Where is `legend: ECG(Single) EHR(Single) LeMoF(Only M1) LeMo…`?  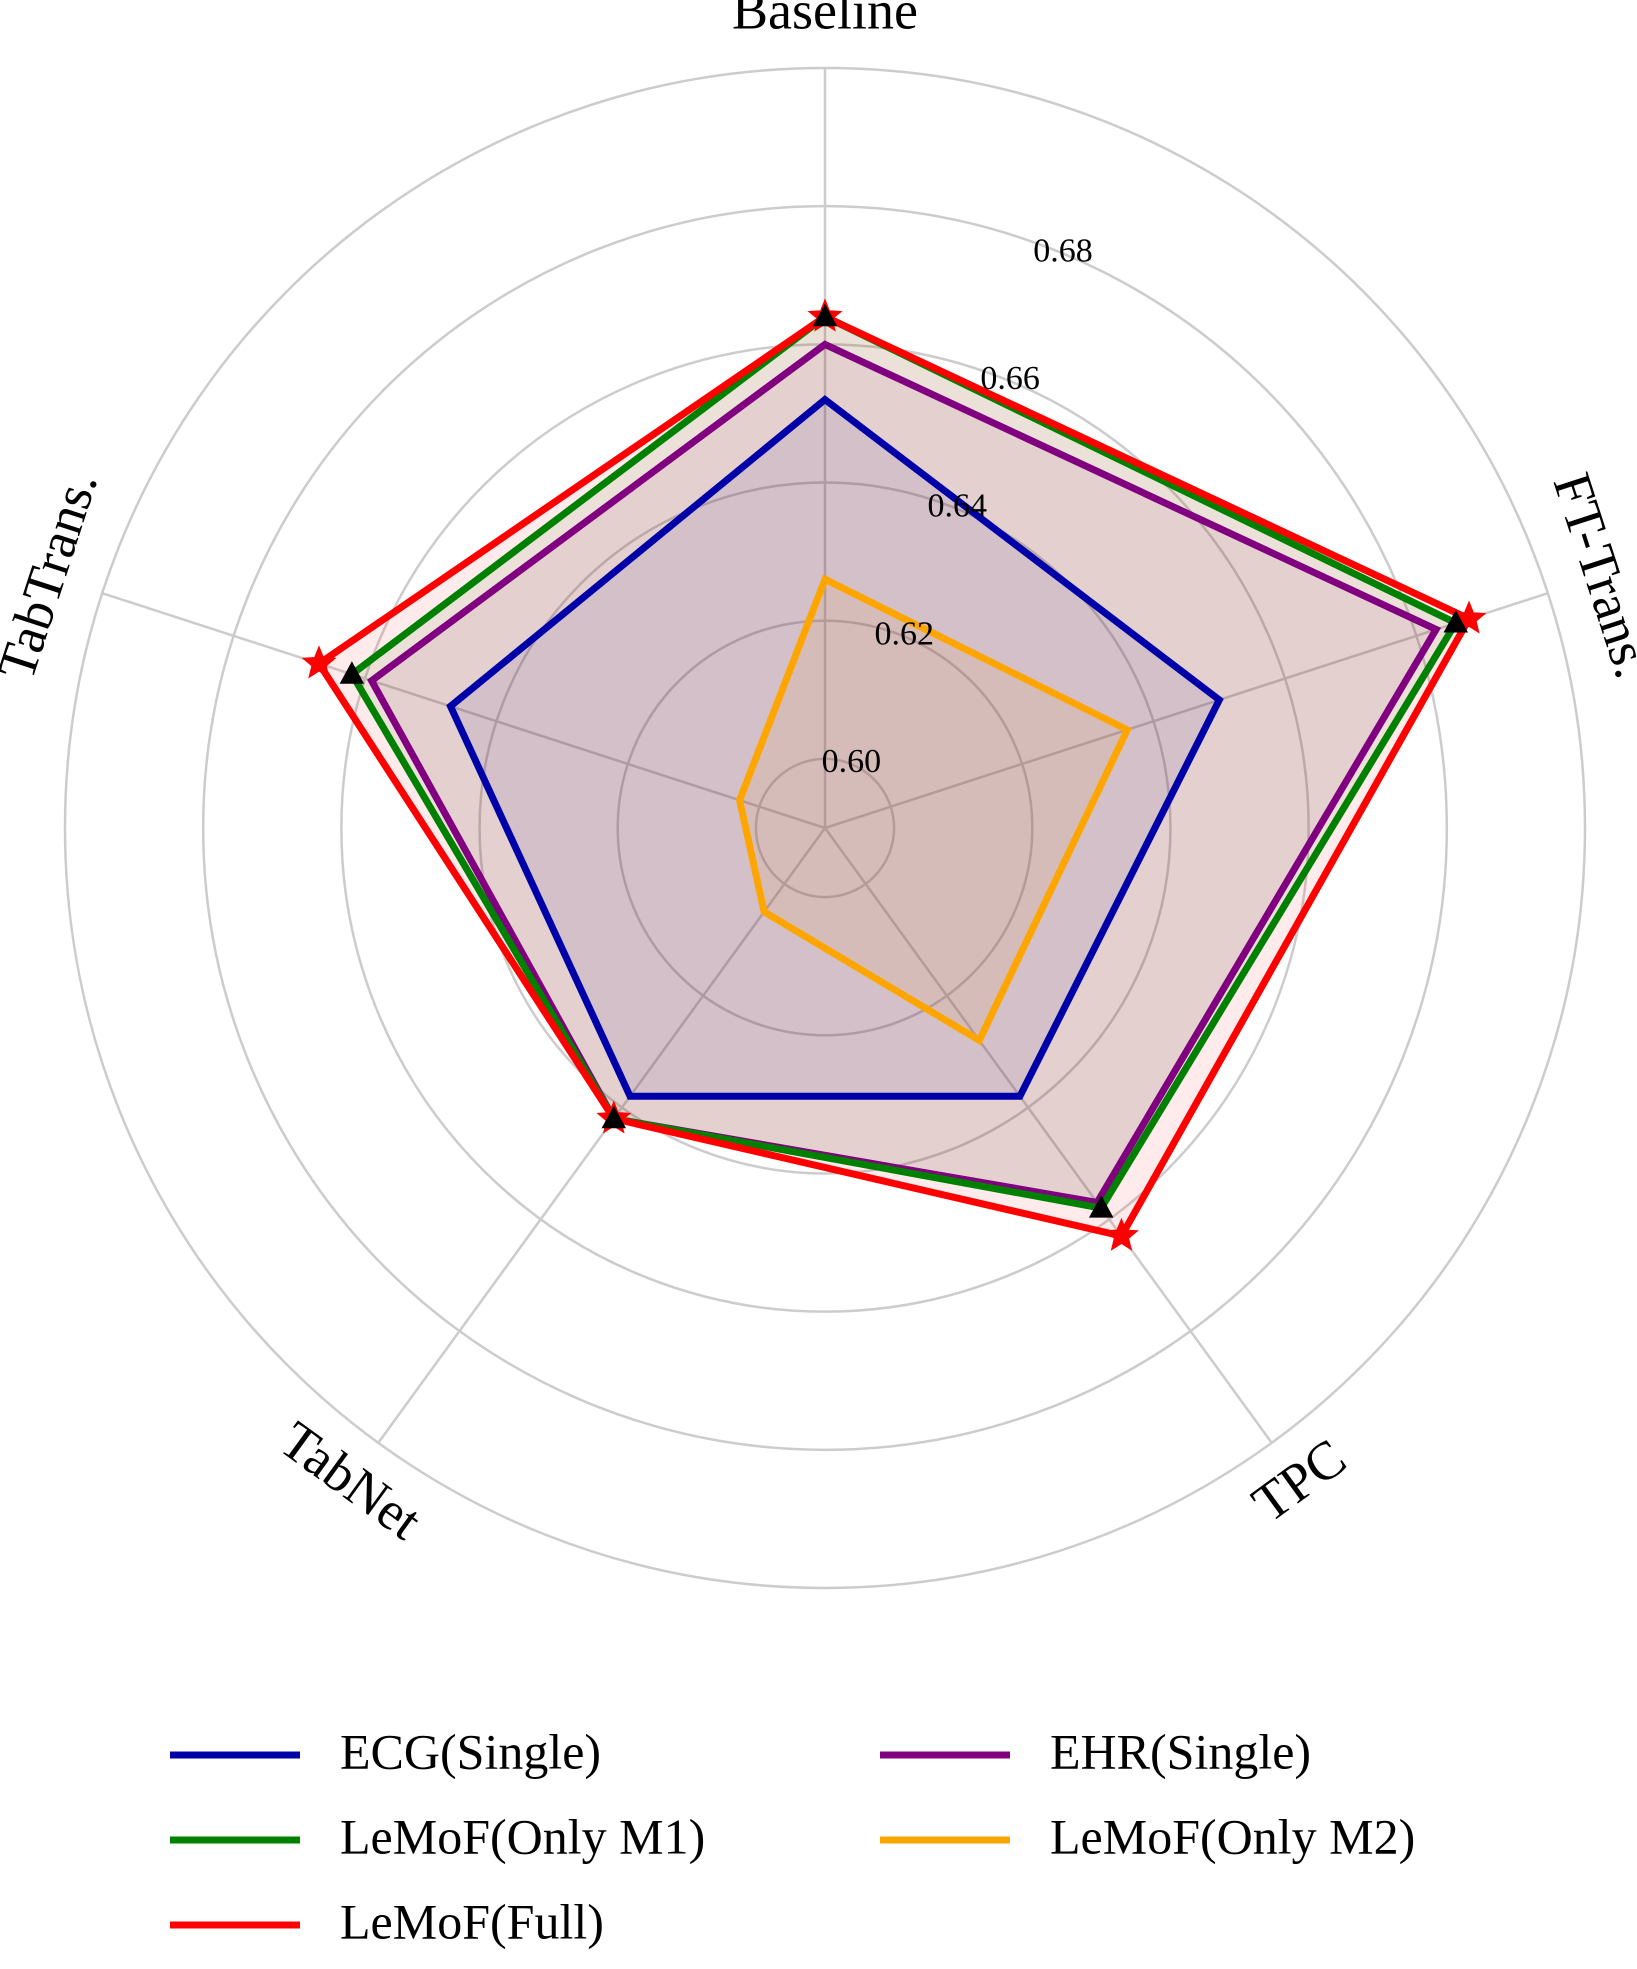 legend: ECG(Single) EHR(Single) LeMoF(Only M1) LeMo… is located at coordinates (792, 1836).